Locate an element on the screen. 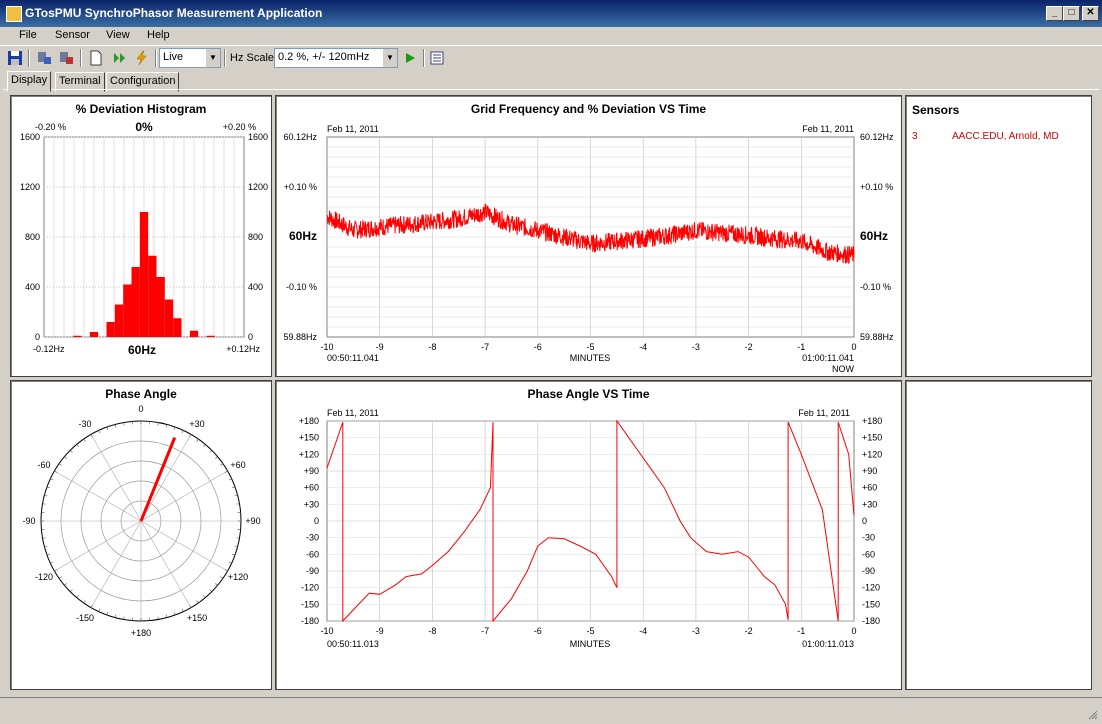 This screenshot has width=1102, height=724. hist-ytick-right: 800 is located at coordinates (255, 237).